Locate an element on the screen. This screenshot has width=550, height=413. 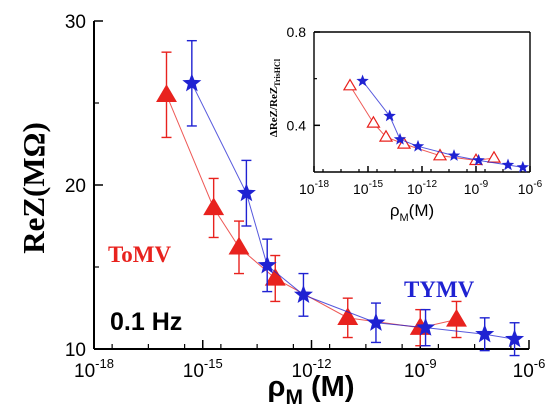
x-axis-label: ρM (M) is located at coordinates (311, 390).